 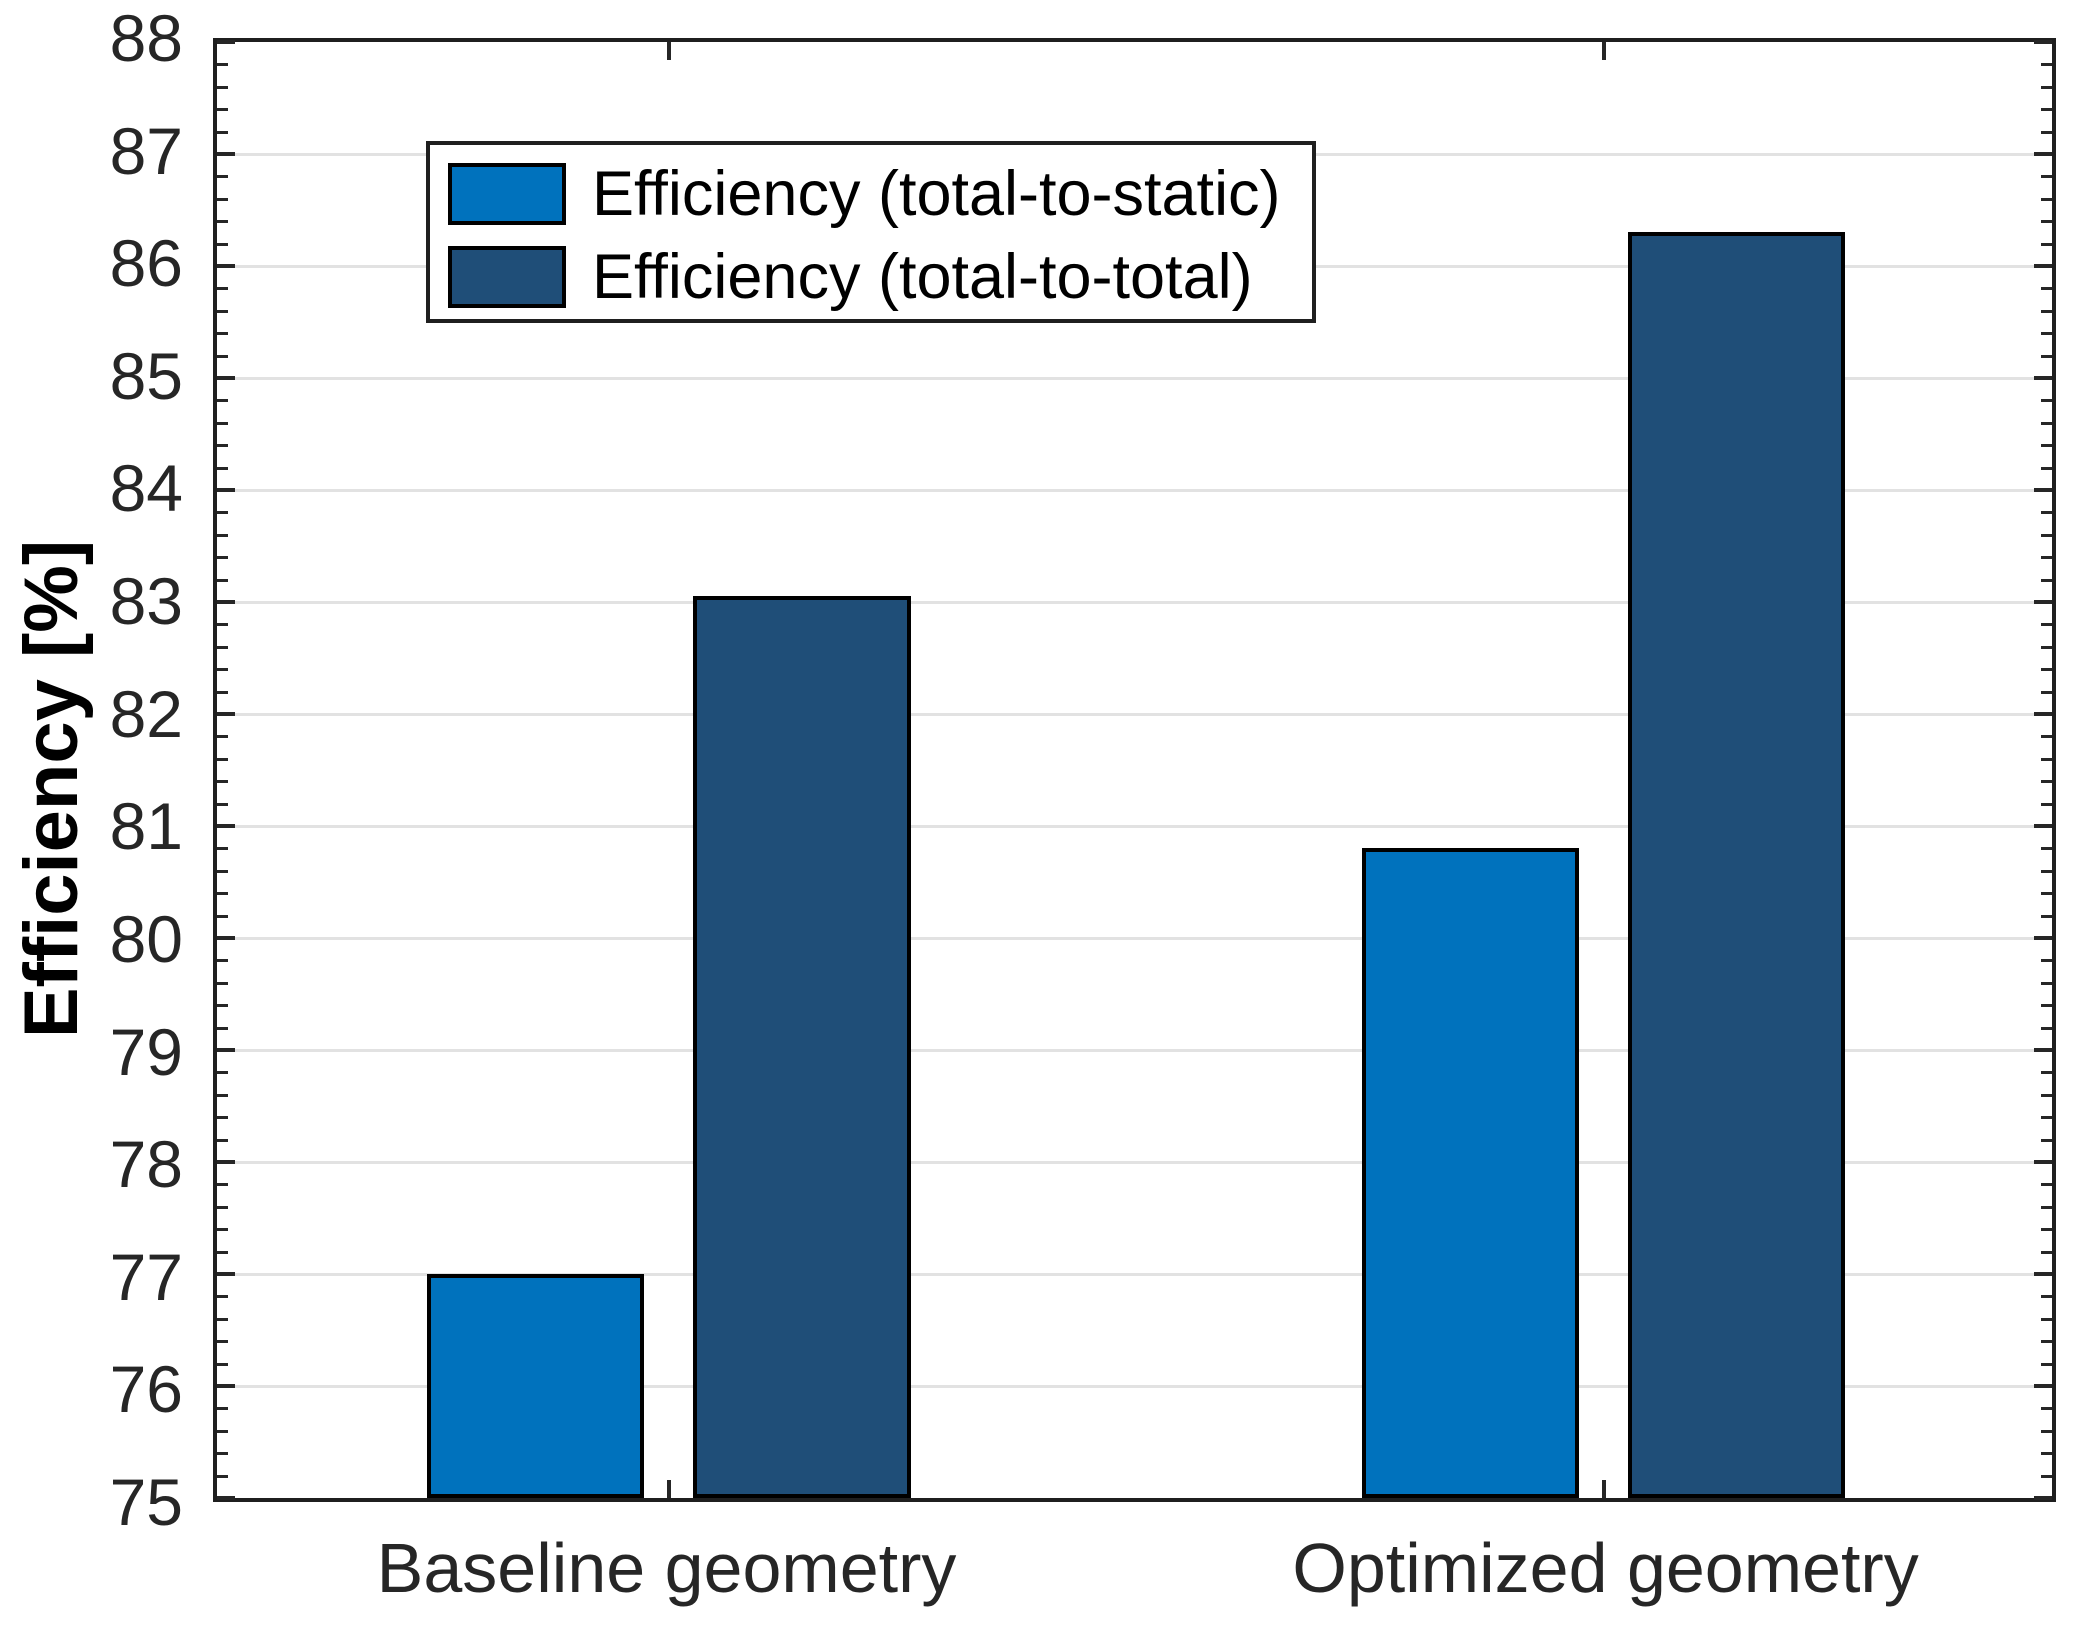 What do you see at coordinates (146, 375) in the screenshot?
I see `y-tick-label: 85` at bounding box center [146, 375].